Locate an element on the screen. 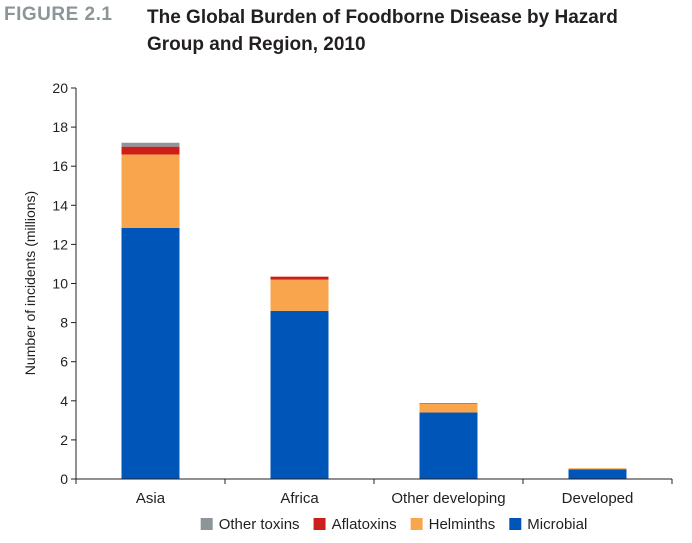 This screenshot has height=543, width=692. legend-swatch-microbial is located at coordinates (515, 524).